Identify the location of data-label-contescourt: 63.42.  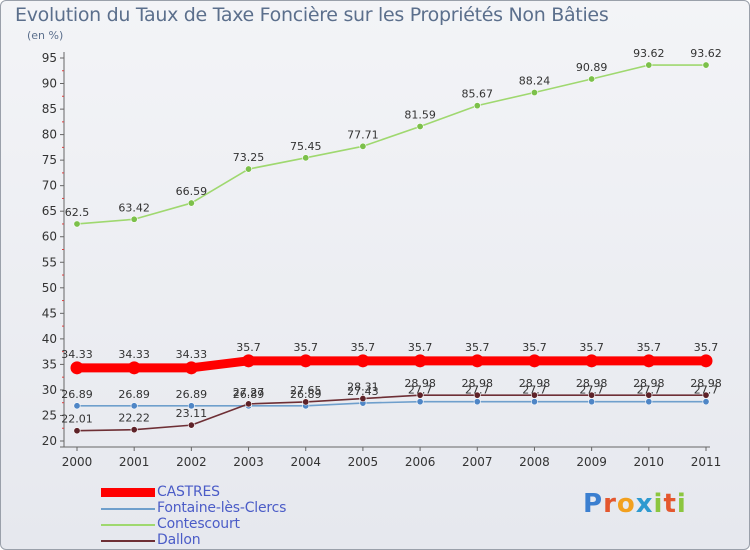
(134, 207).